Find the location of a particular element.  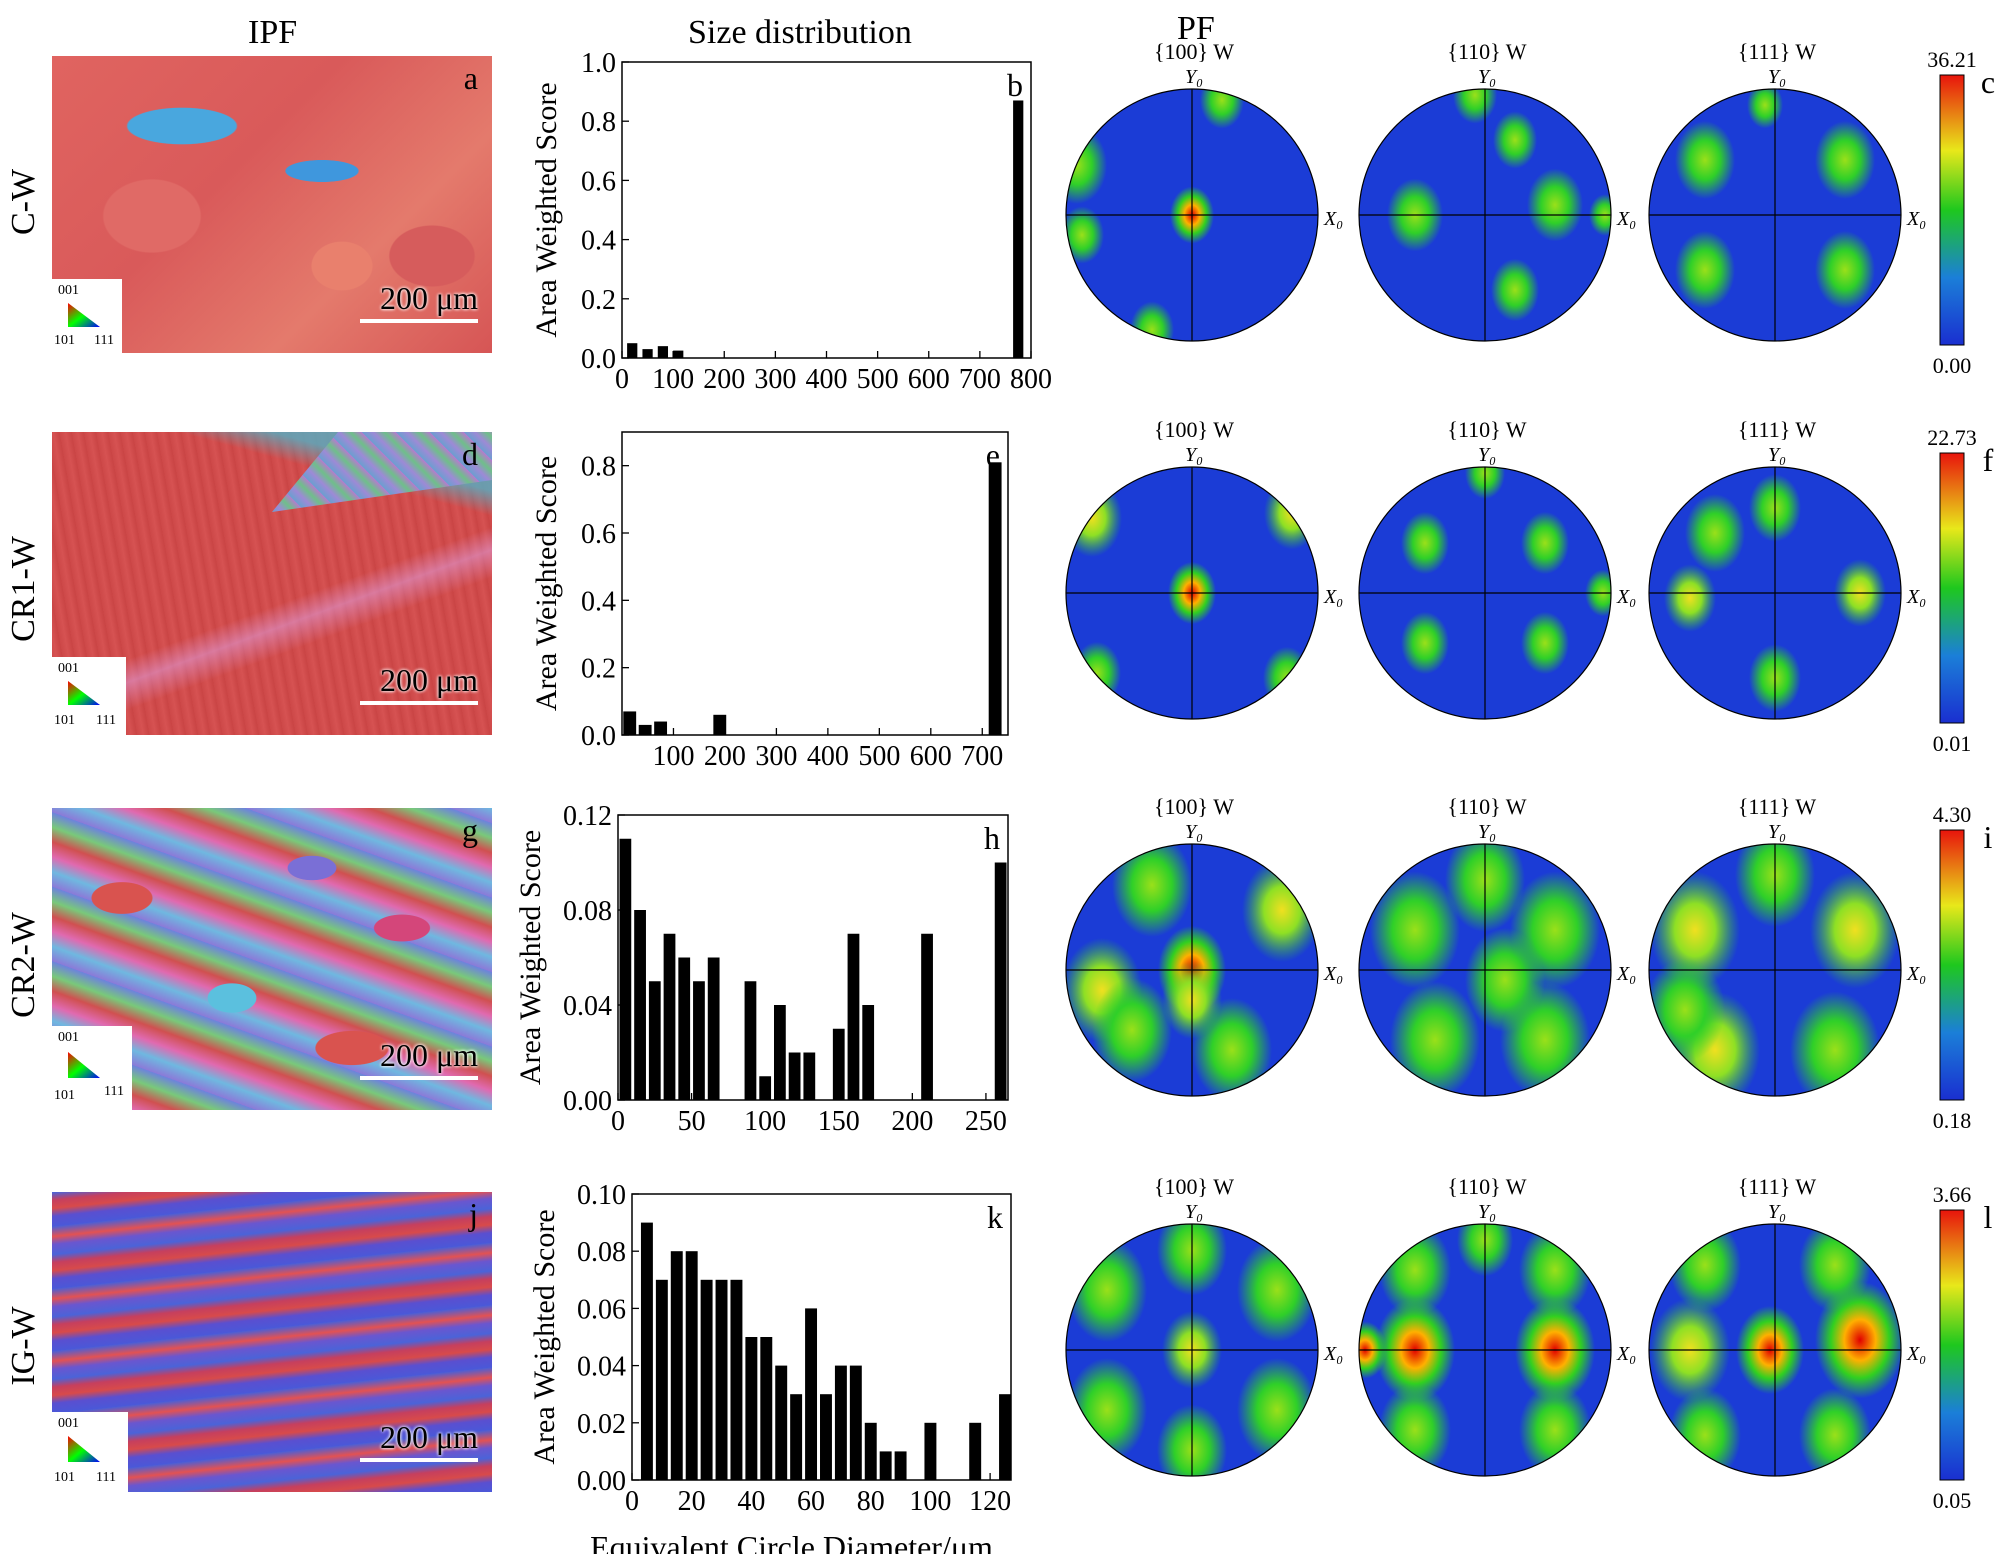

size-distribution-header: Size distribution is located at coordinates (800, 32).